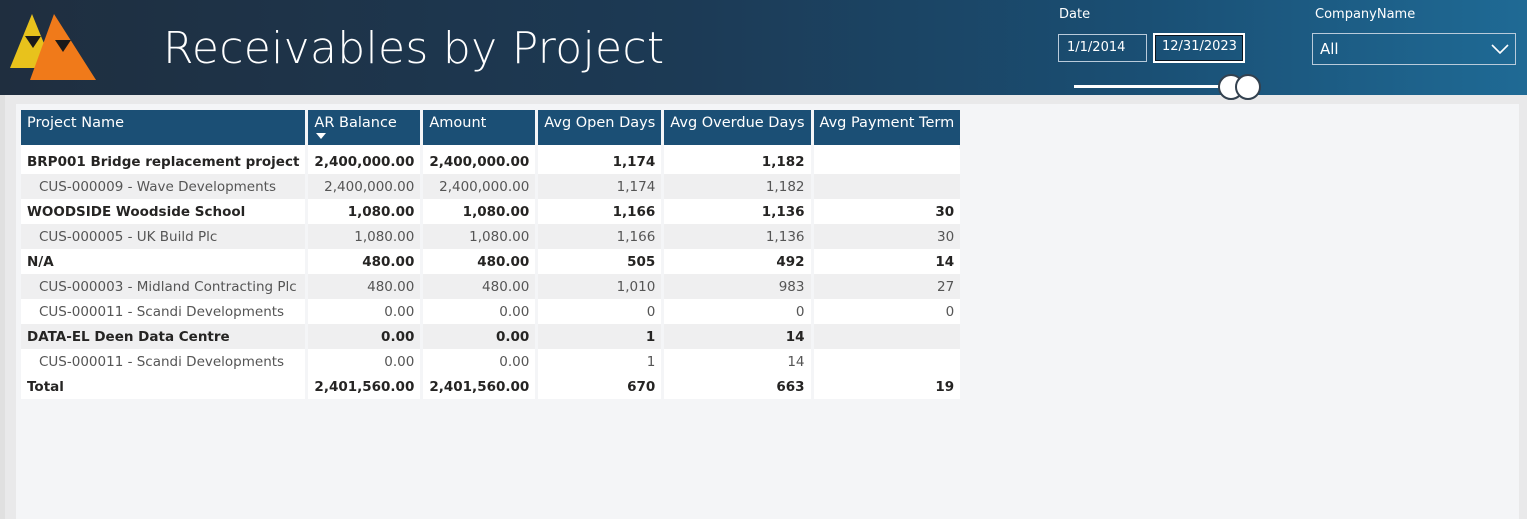 The width and height of the screenshot is (1527, 519). Describe the element at coordinates (1102, 48) in the screenshot. I see `date-start-input: 1/1/2014` at that location.